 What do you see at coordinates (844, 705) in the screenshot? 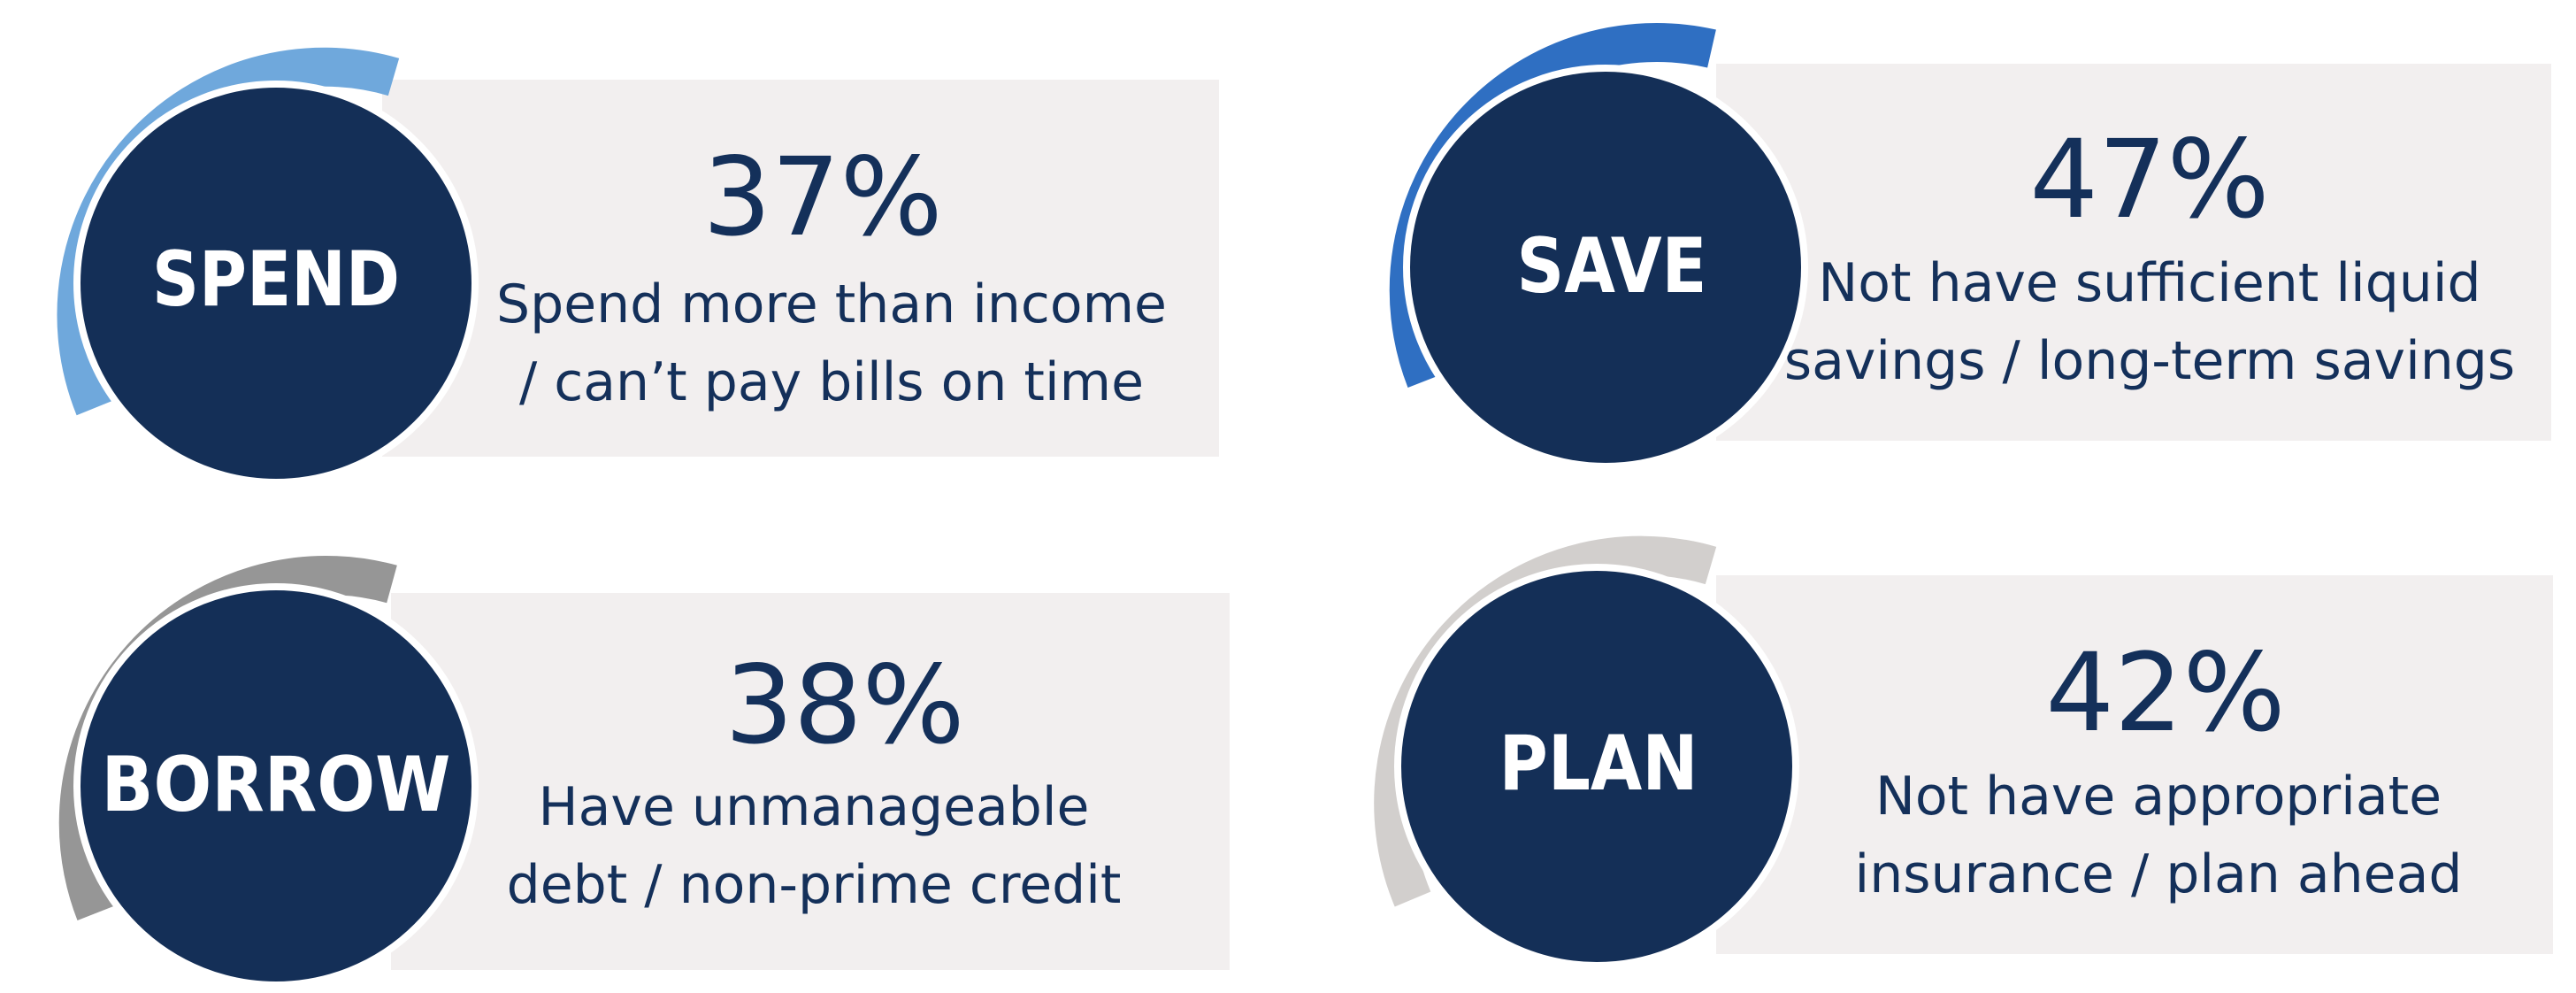
I see `borrow-percent: 38%` at bounding box center [844, 705].